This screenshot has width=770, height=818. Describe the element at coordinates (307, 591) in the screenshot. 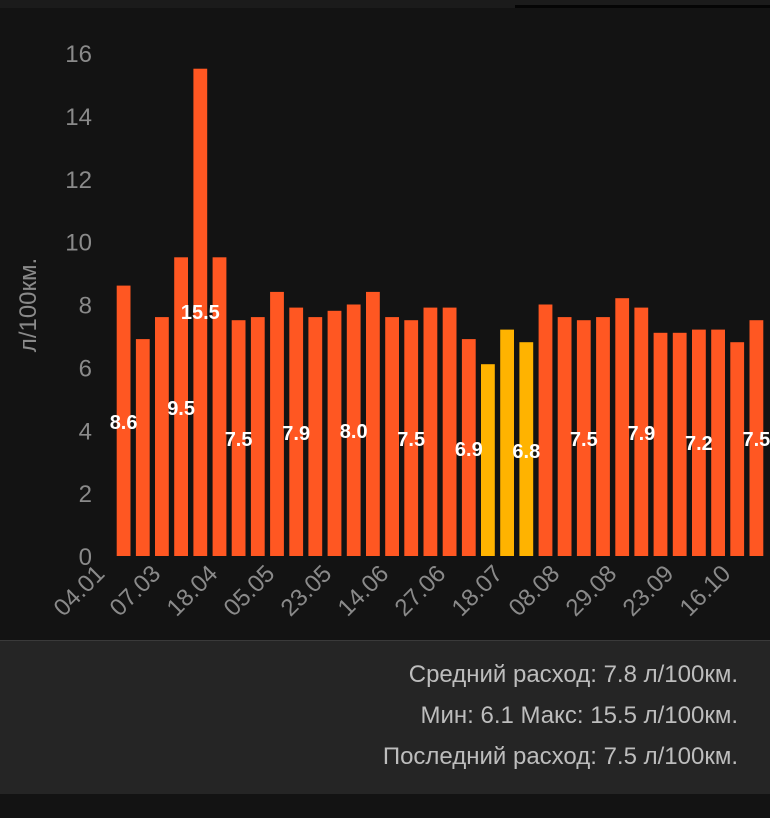

I see `x-tick-label: 23.05` at that location.